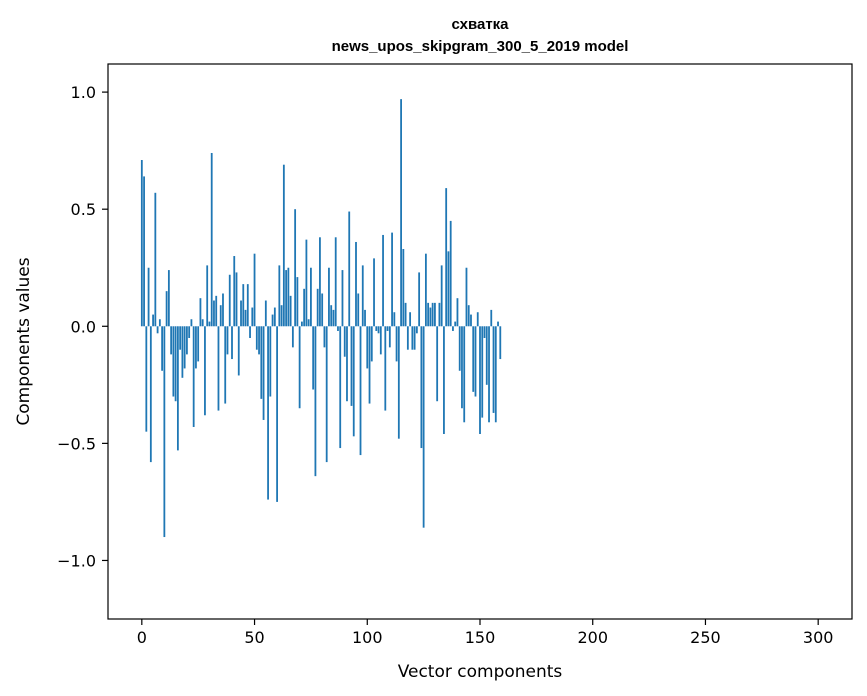  What do you see at coordinates (24, 341) in the screenshot?
I see `y-axis-label: Components values` at bounding box center [24, 341].